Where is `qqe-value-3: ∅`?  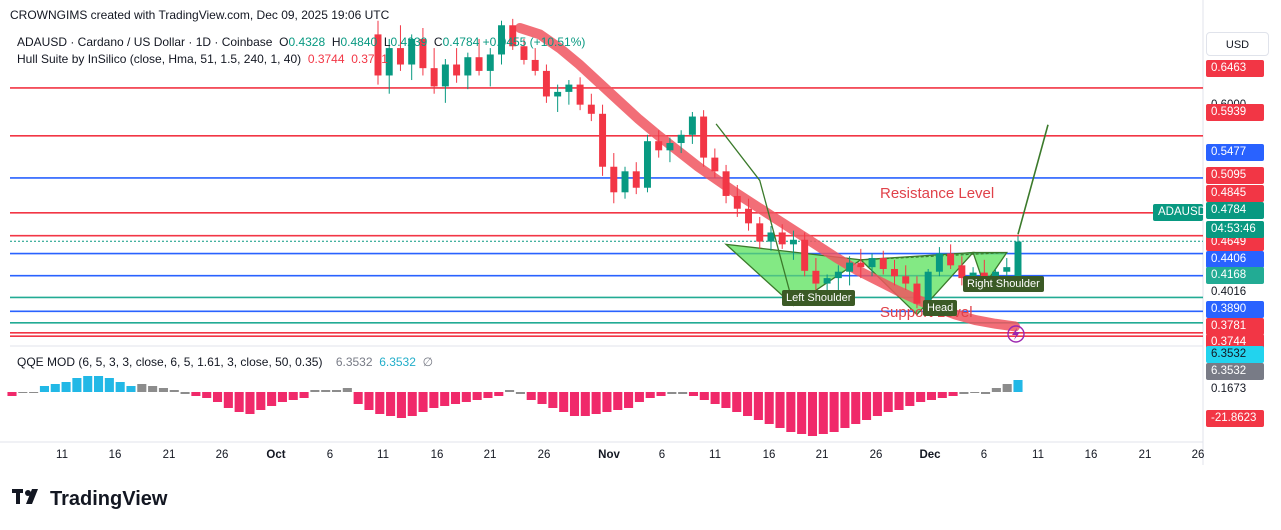 qqe-value-3: ∅ is located at coordinates (428, 362).